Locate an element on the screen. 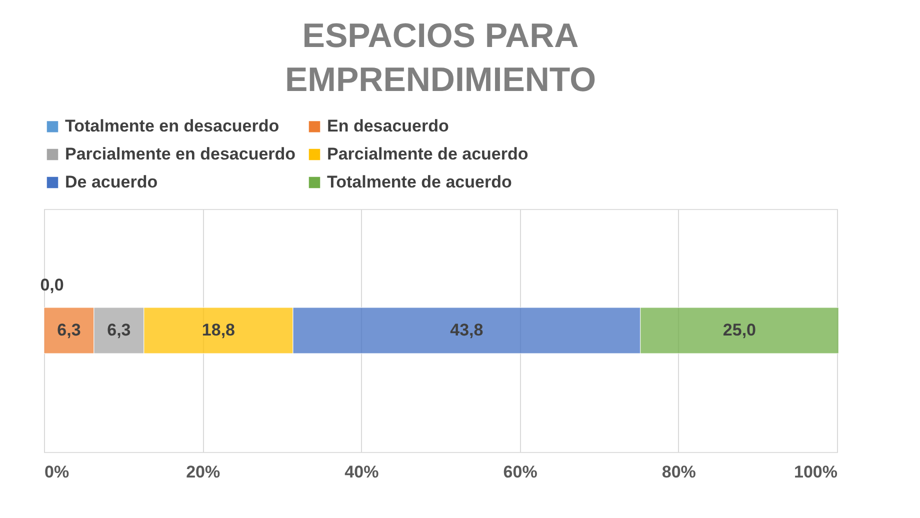  text: 43,8 is located at coordinates (467, 330).